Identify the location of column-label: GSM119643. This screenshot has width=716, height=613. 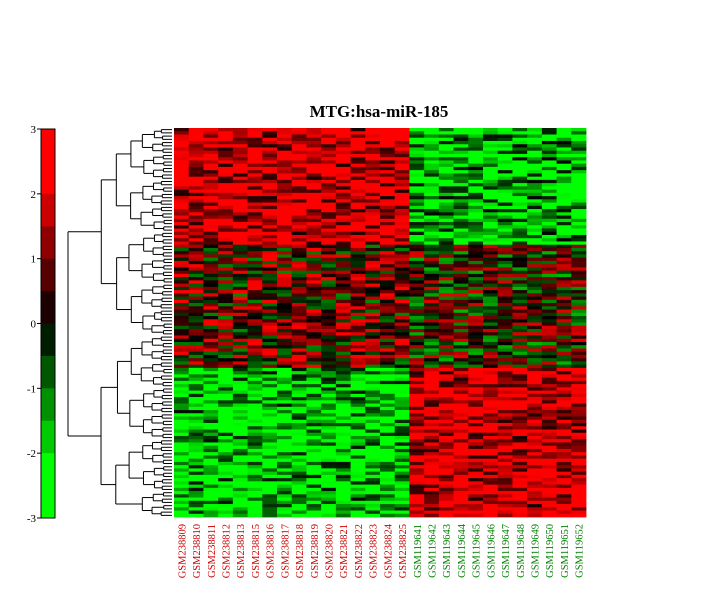
(447, 551).